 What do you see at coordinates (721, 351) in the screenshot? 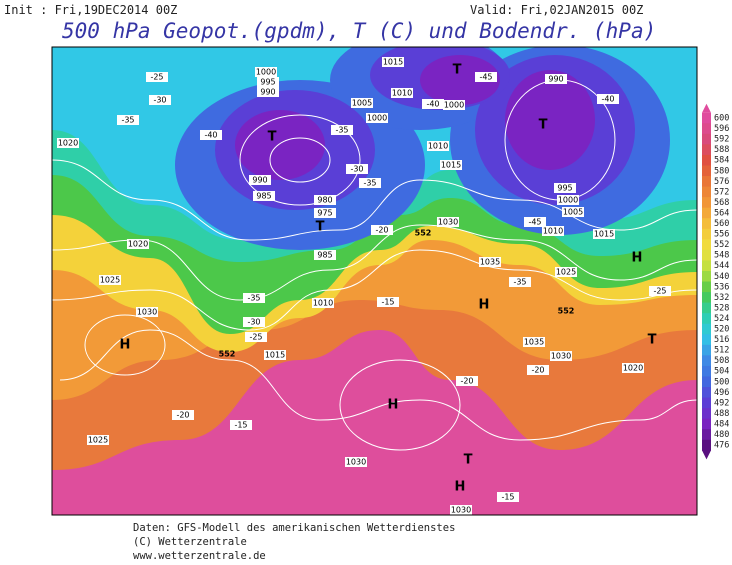
I see `colorbar-tick-label: 512` at bounding box center [721, 351].